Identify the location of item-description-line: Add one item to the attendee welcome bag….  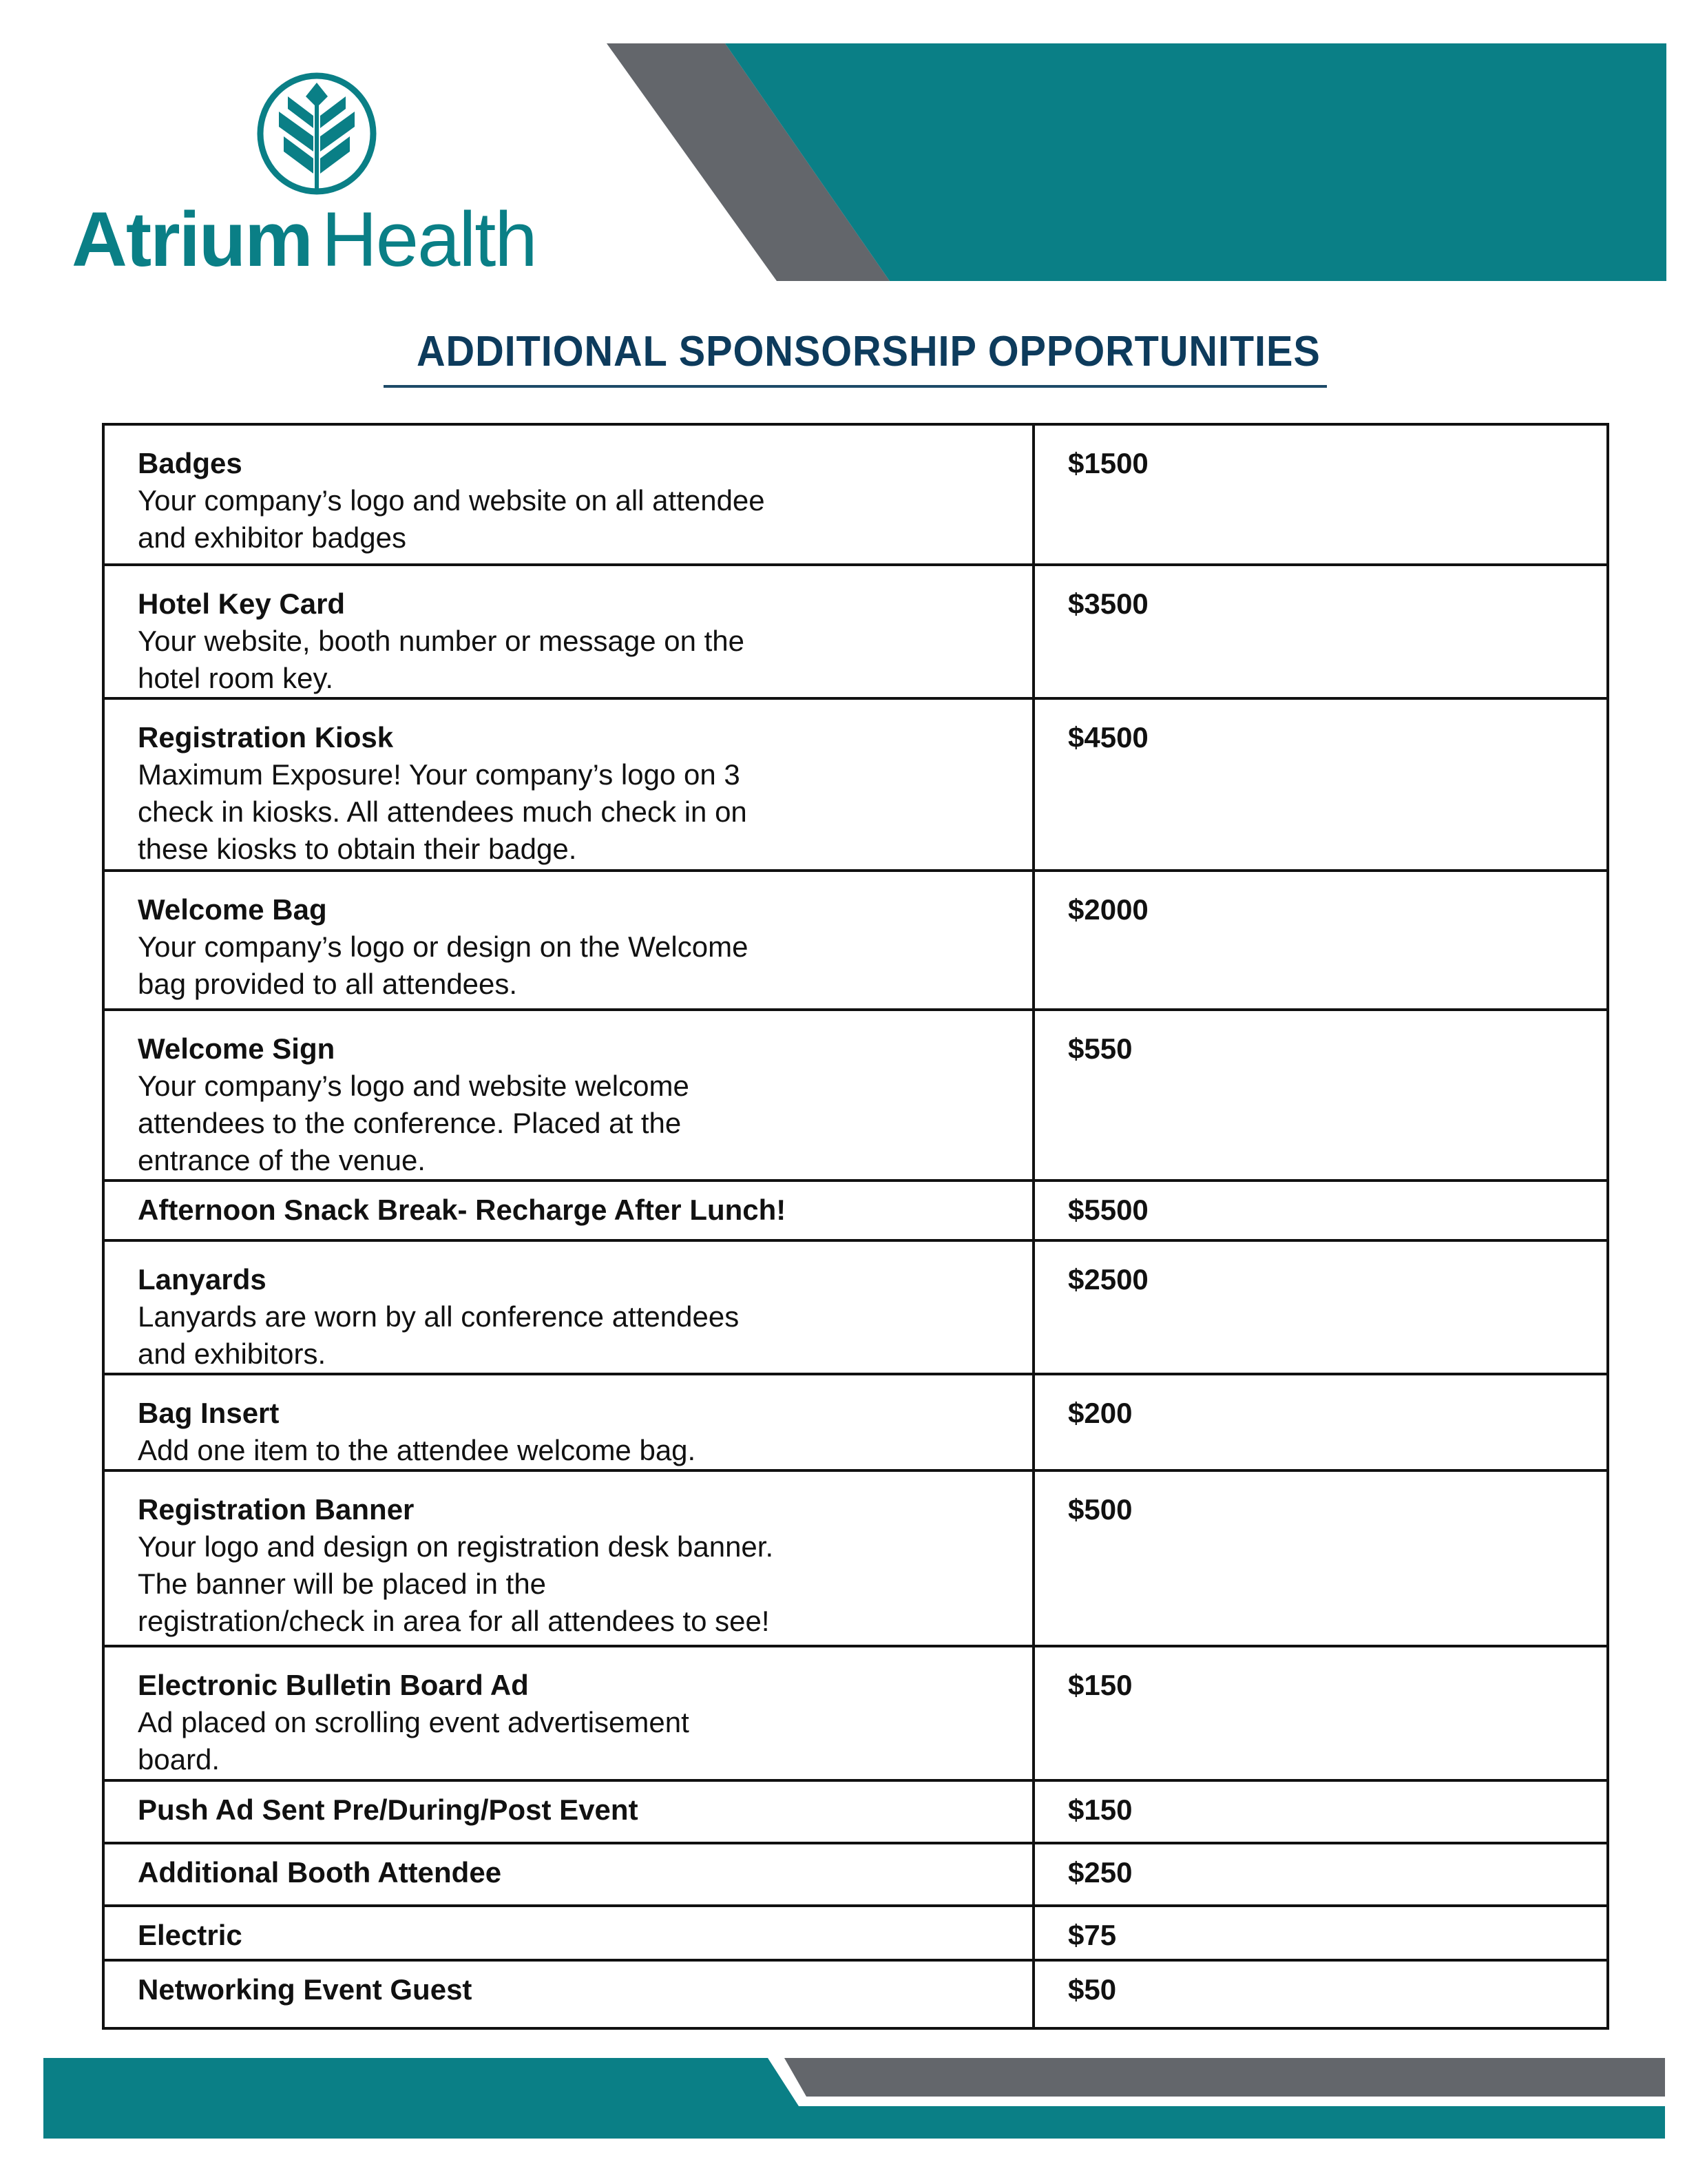
(417, 1450).